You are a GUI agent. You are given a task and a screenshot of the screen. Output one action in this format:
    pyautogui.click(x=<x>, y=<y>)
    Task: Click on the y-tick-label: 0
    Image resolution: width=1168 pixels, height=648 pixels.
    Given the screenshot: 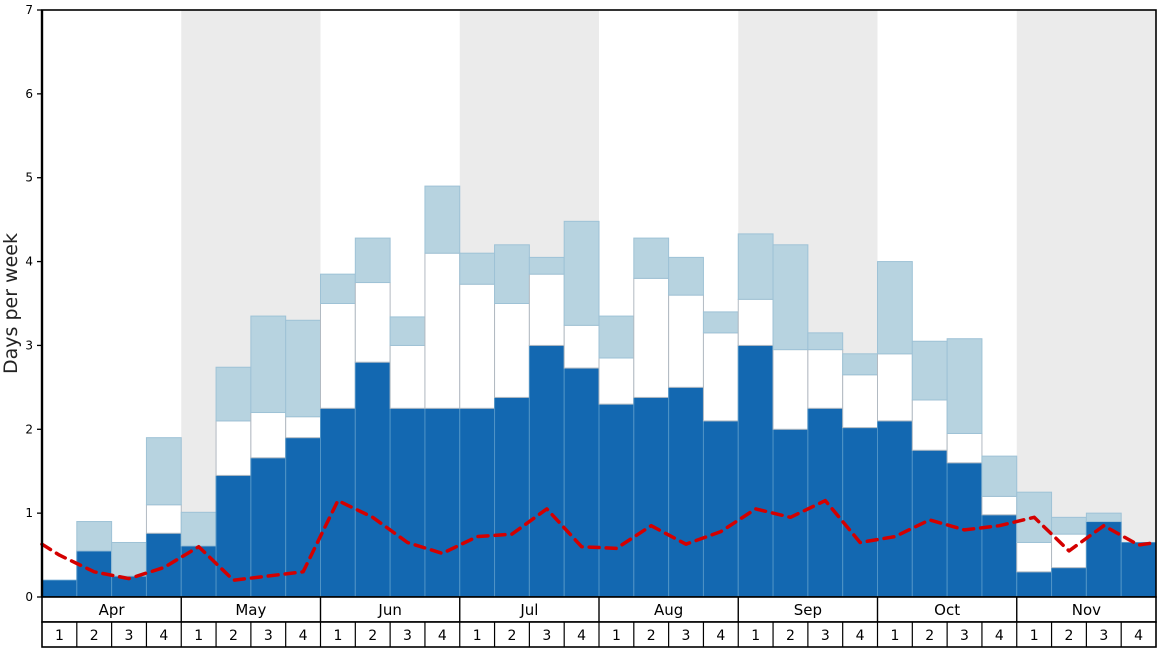 What is the action you would take?
    pyautogui.click(x=29, y=597)
    